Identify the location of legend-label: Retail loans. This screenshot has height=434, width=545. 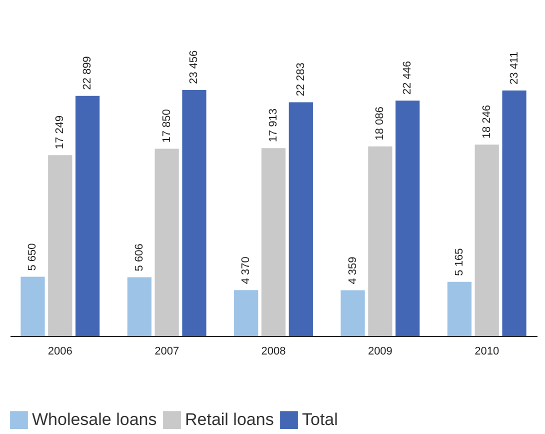
(229, 420).